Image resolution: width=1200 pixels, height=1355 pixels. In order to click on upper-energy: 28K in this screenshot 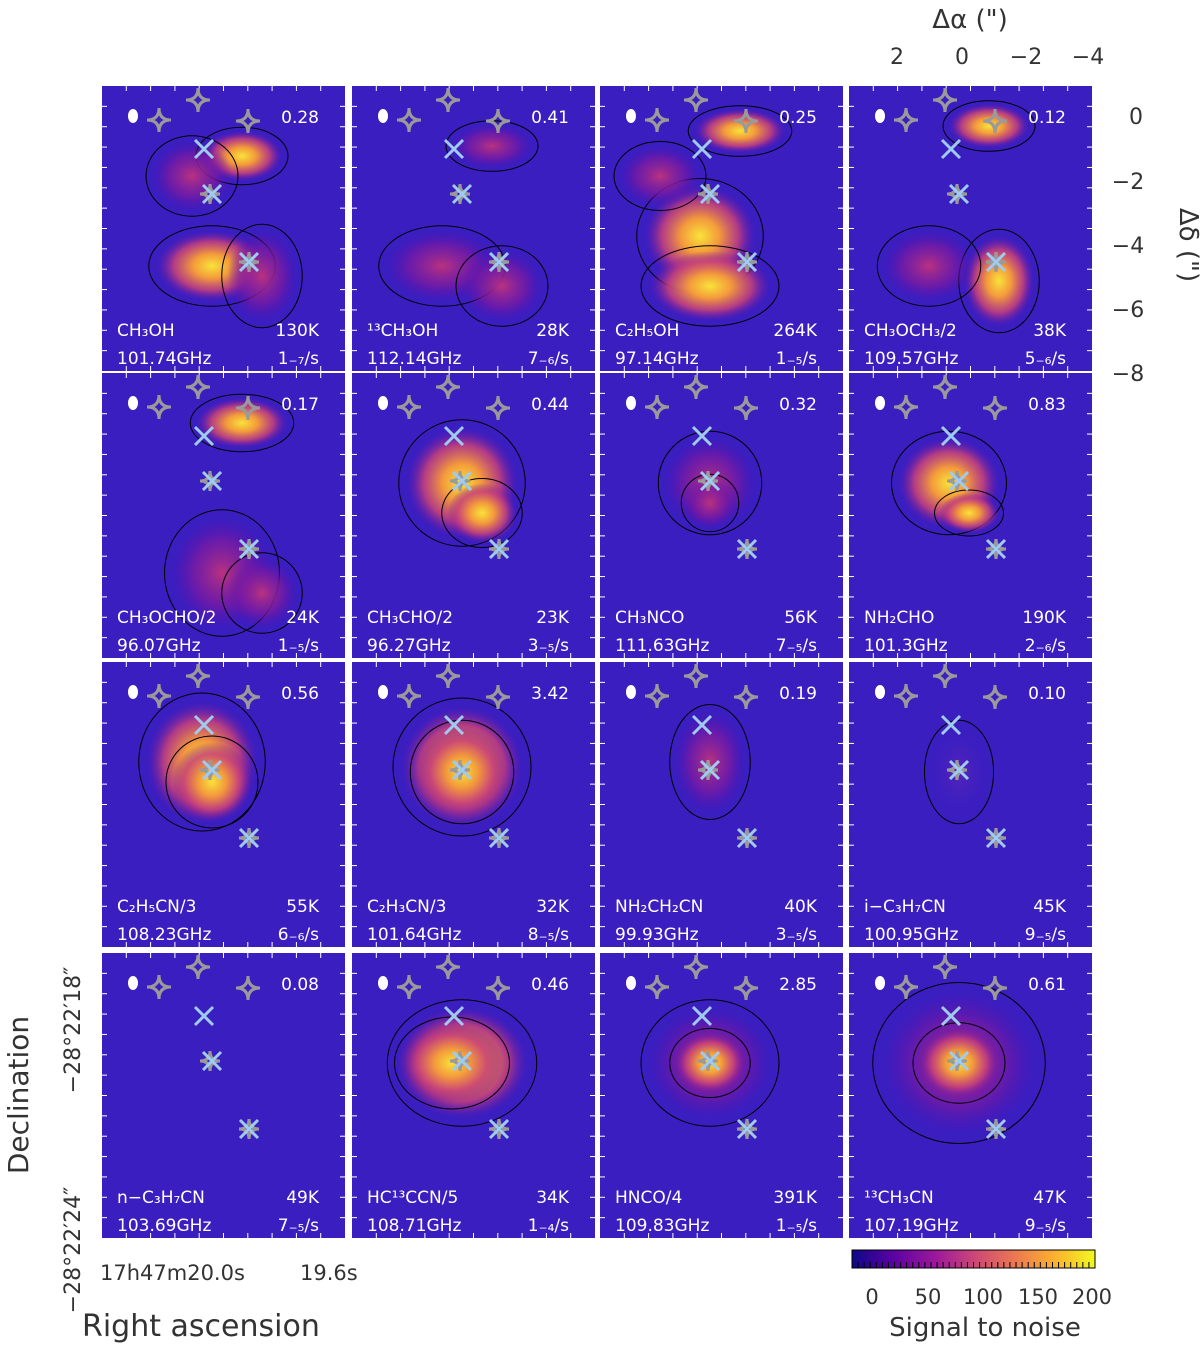, I will do `click(553, 331)`.